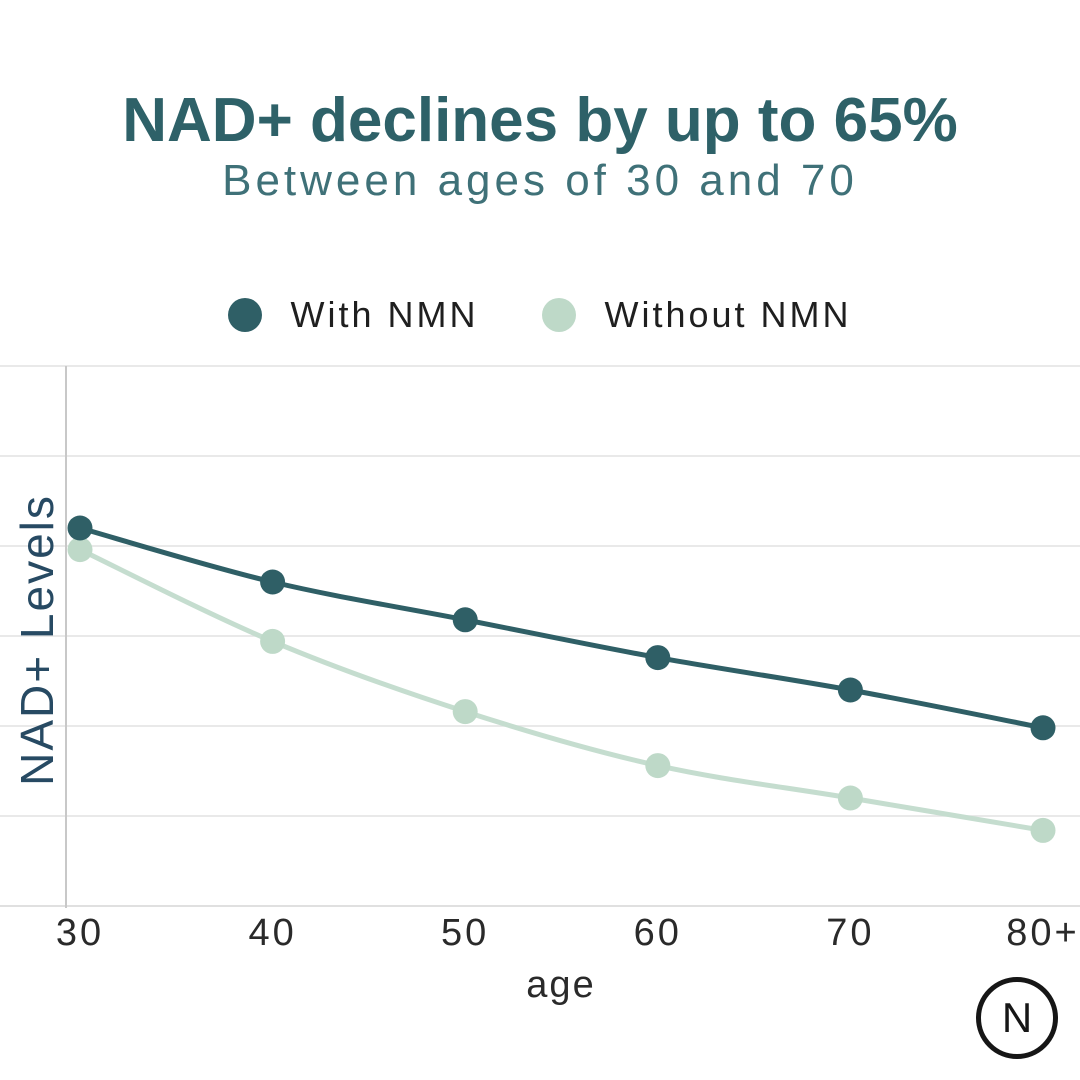  I want to click on x-tick-label: 70, so click(850, 933).